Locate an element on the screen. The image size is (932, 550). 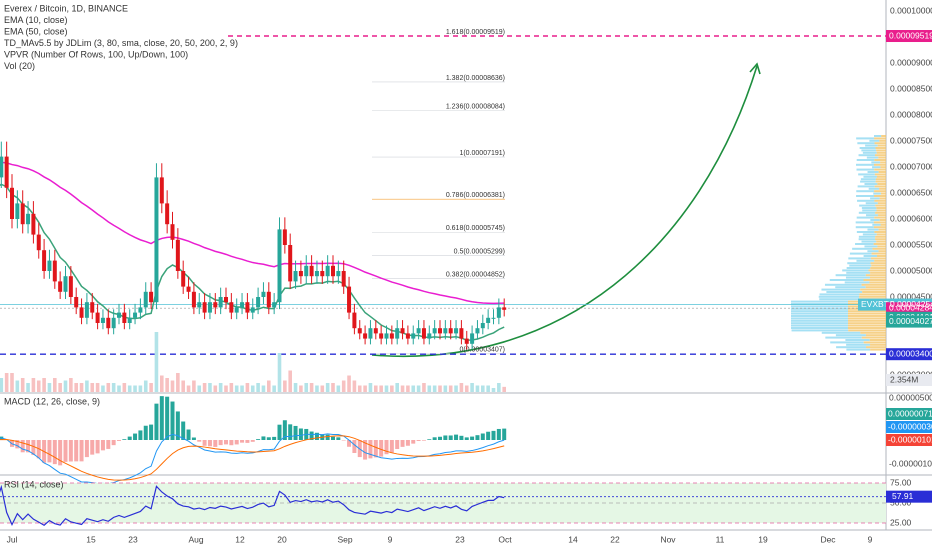
price-axis-label: 0.00004500 is located at coordinates (911, 296).